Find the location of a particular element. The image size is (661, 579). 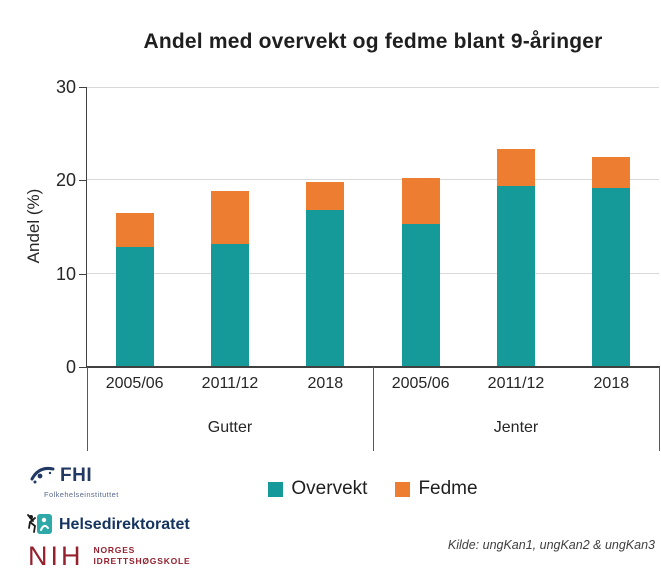

nih-logo-line2: IDRETTSHØGSKOLE is located at coordinates (142, 561).